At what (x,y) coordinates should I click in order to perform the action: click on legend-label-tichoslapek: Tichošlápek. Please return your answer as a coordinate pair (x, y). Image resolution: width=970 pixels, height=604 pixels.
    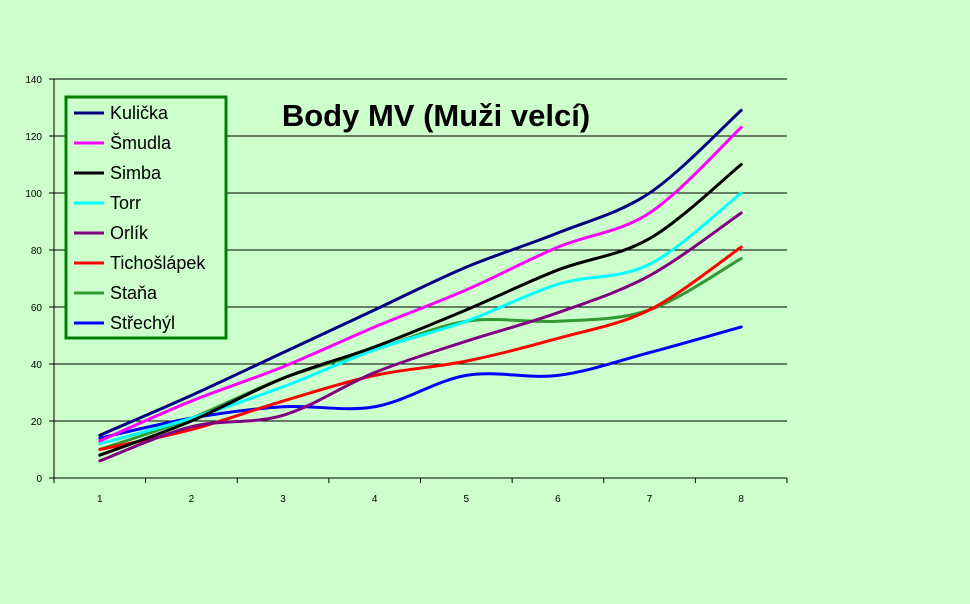
    Looking at the image, I should click on (158, 263).